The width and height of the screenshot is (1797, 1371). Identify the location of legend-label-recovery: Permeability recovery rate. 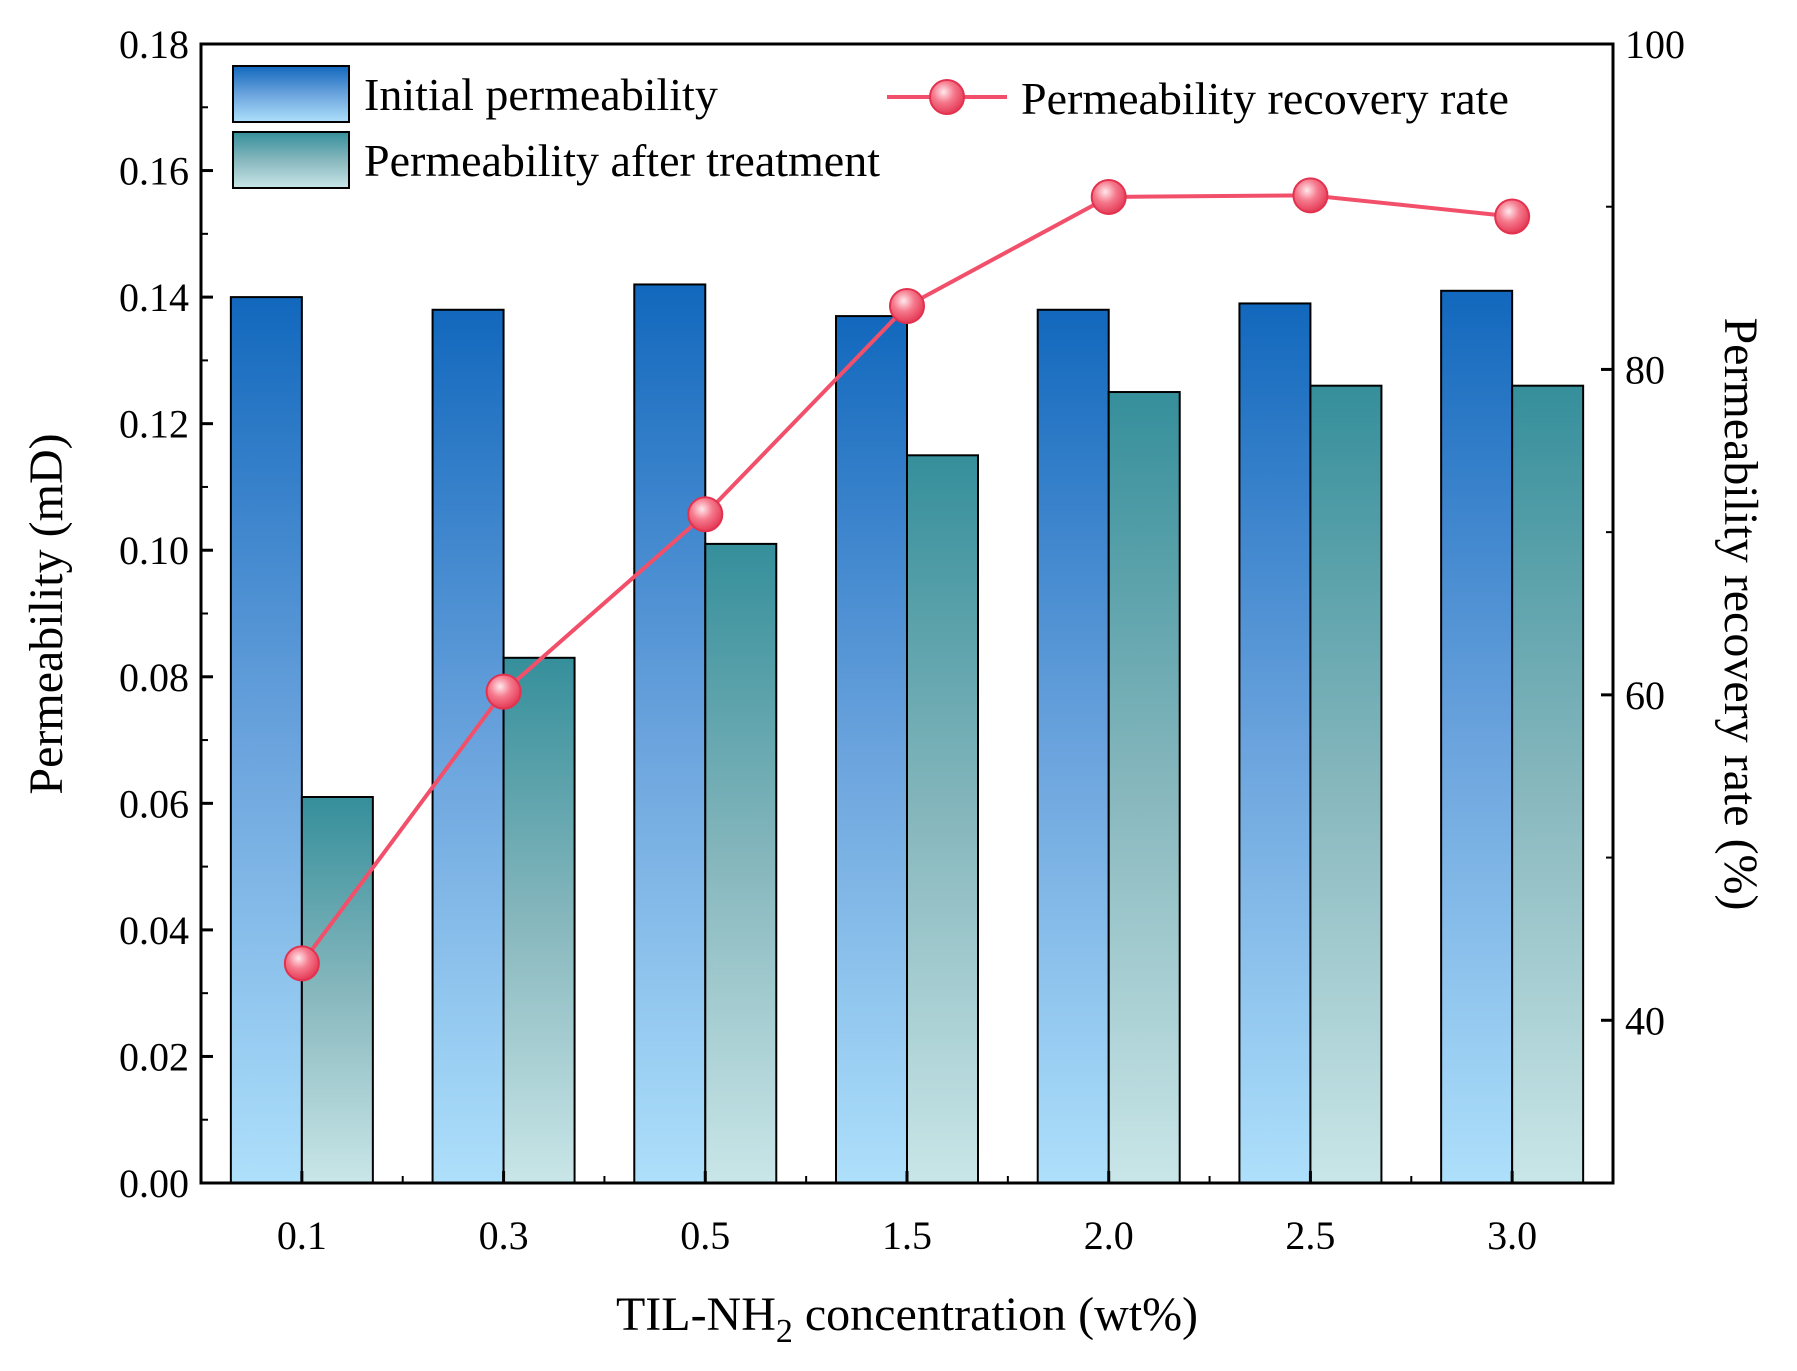
(1265, 98).